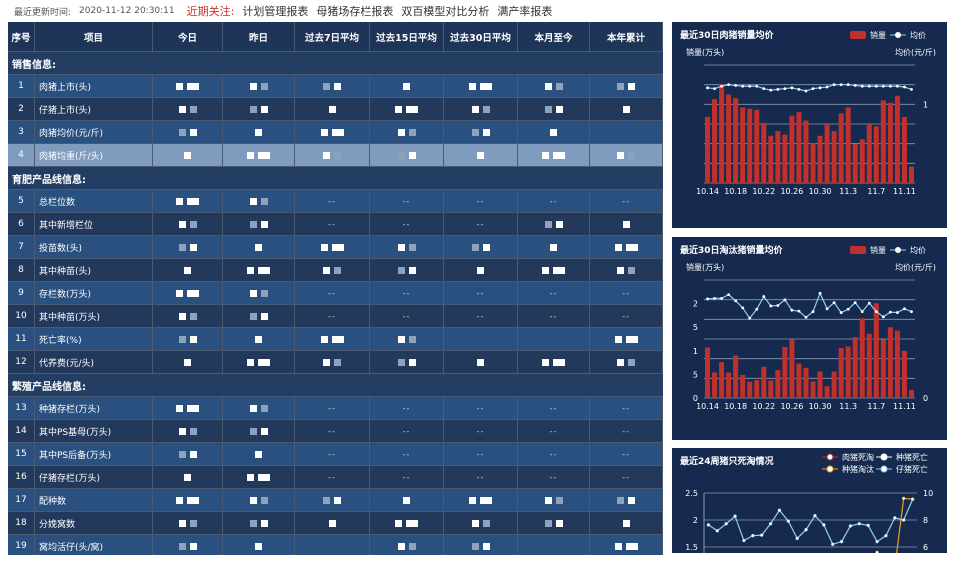 Image resolution: width=955 pixels, height=563 pixels. I want to click on link-sow-inventory-report: 母猪场存栏报表, so click(355, 11).